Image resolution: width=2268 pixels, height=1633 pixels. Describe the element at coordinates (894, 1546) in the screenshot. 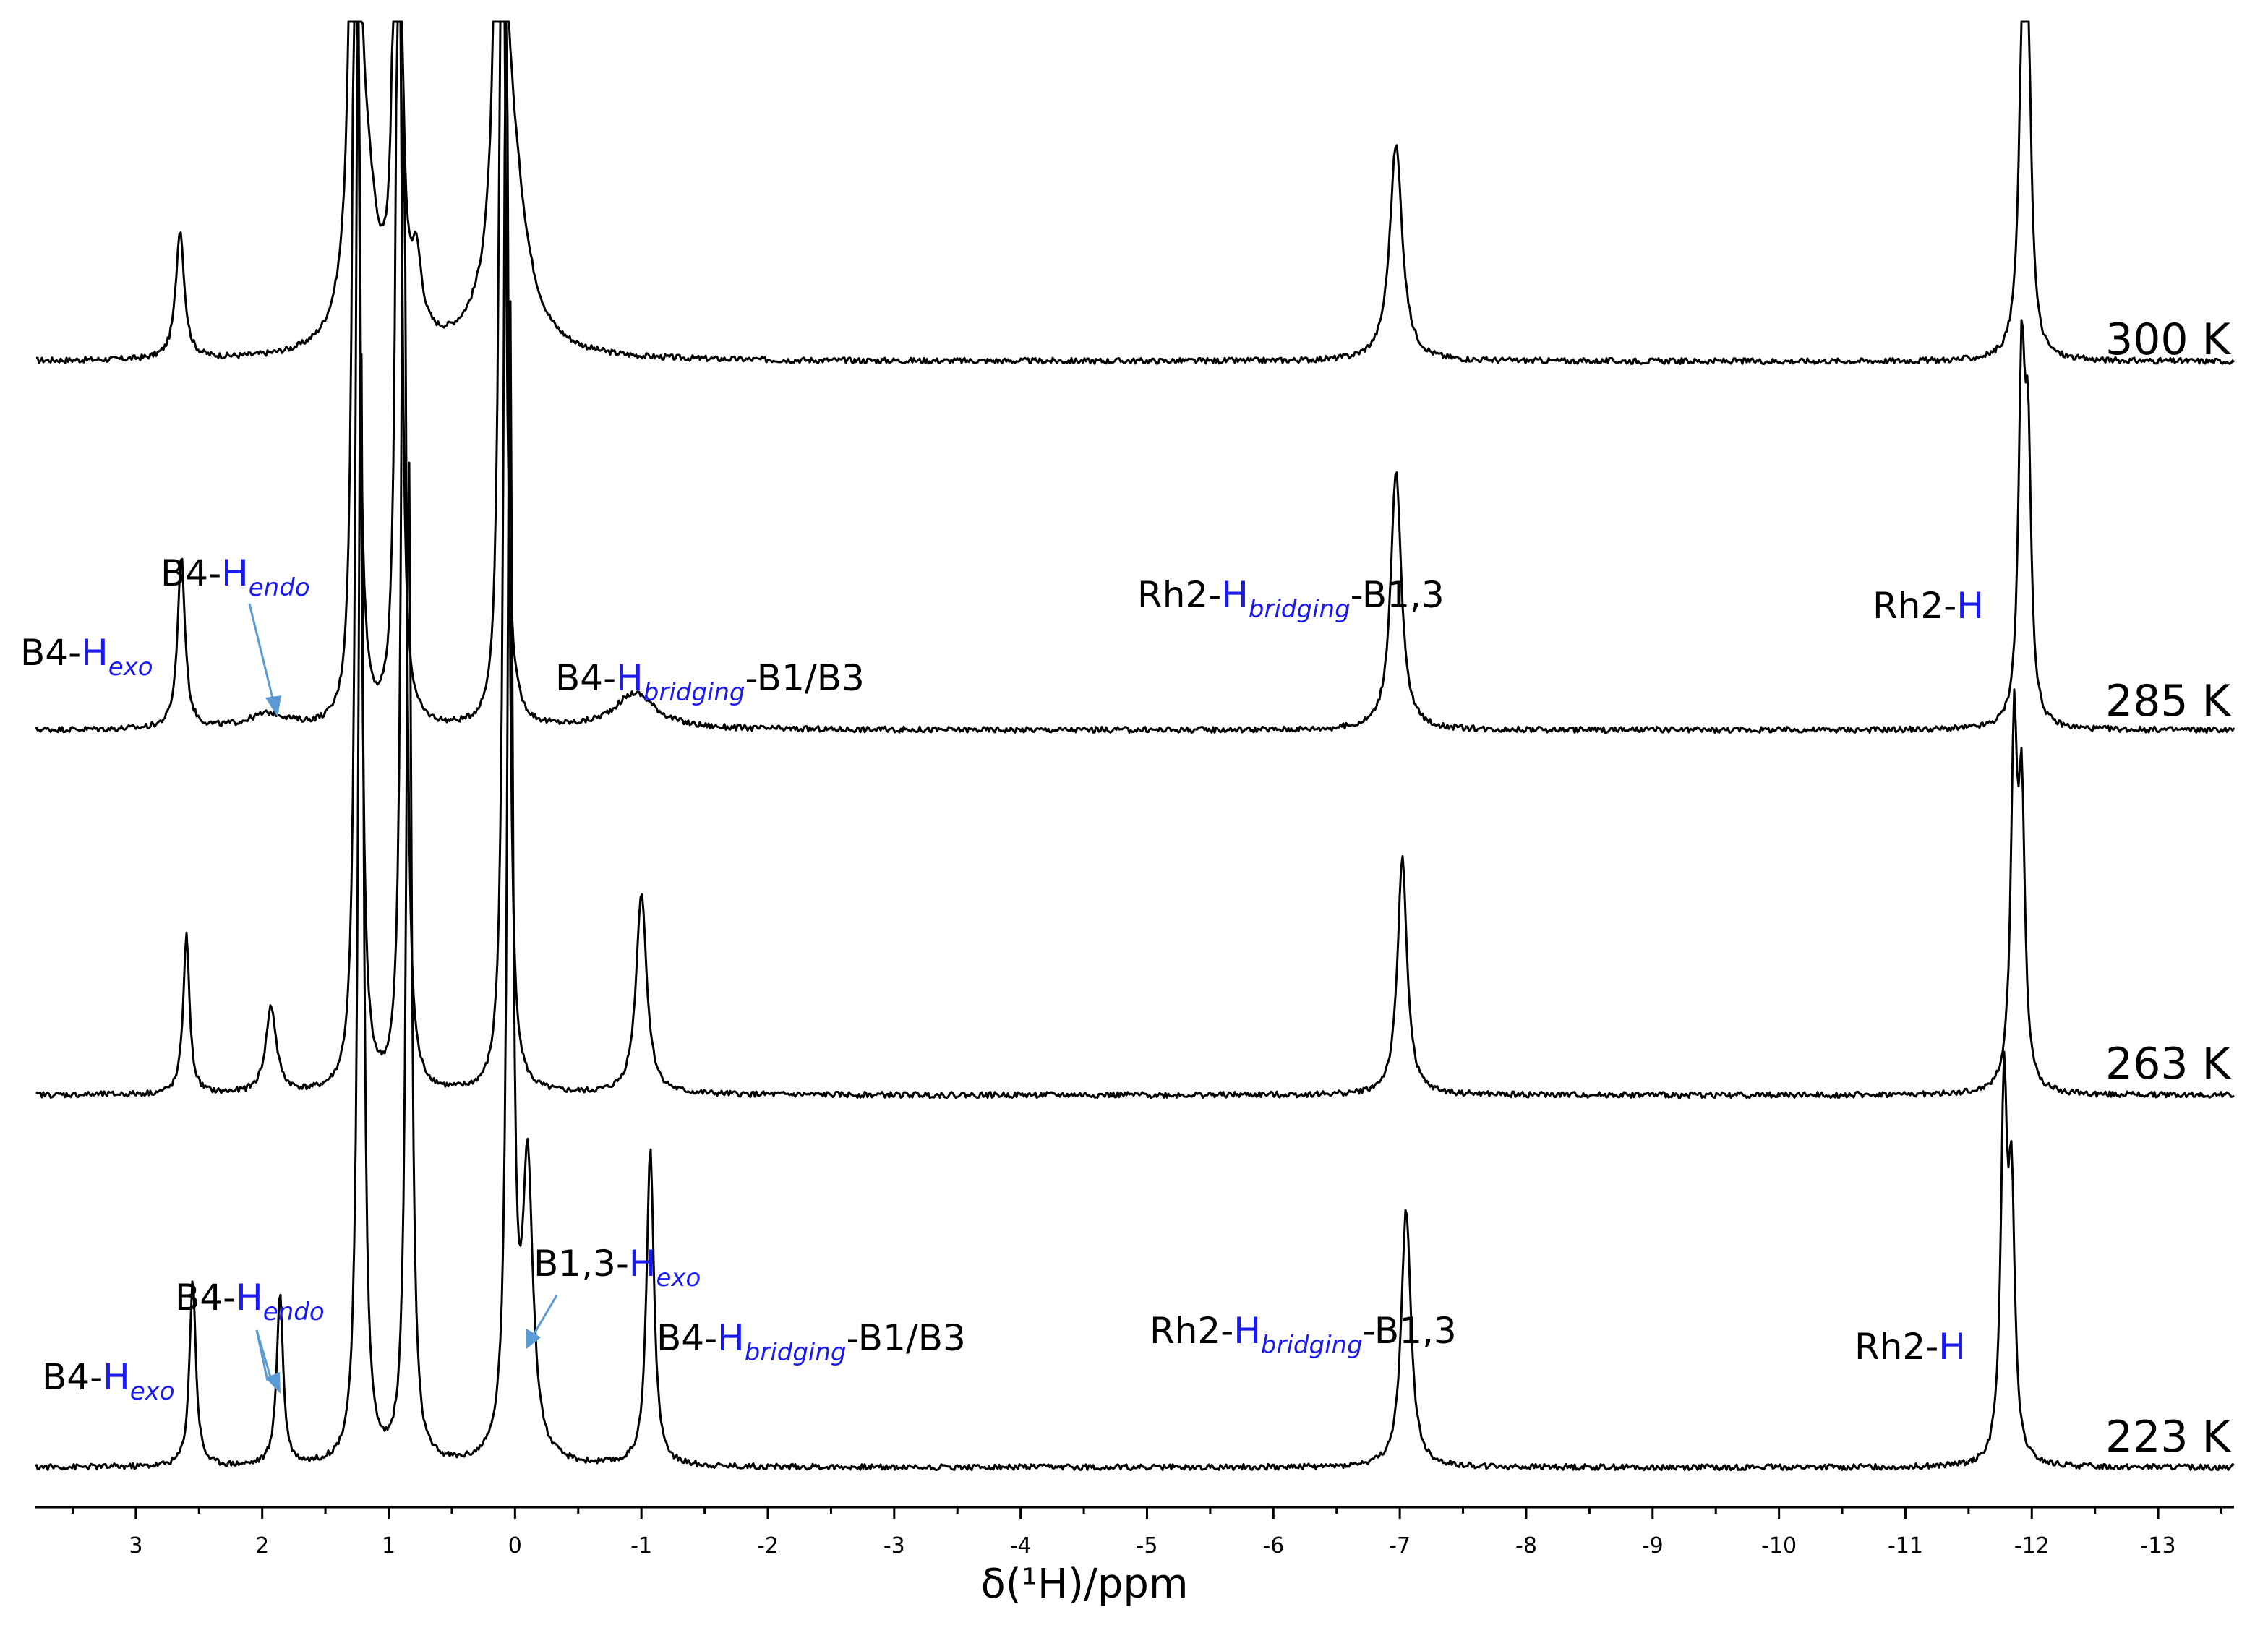

I see `x-tick-label: -3` at that location.